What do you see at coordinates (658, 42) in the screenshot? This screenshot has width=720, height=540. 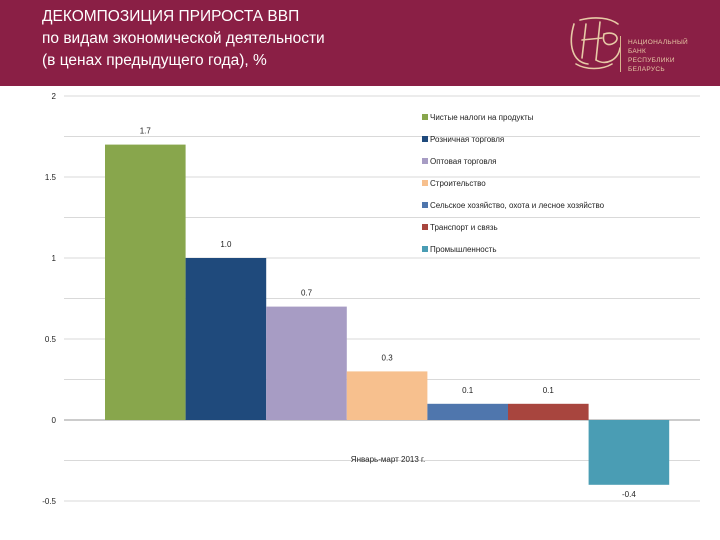 I see `bank-line-1: НАЦИОНАЛЬНЫЙ` at bounding box center [658, 42].